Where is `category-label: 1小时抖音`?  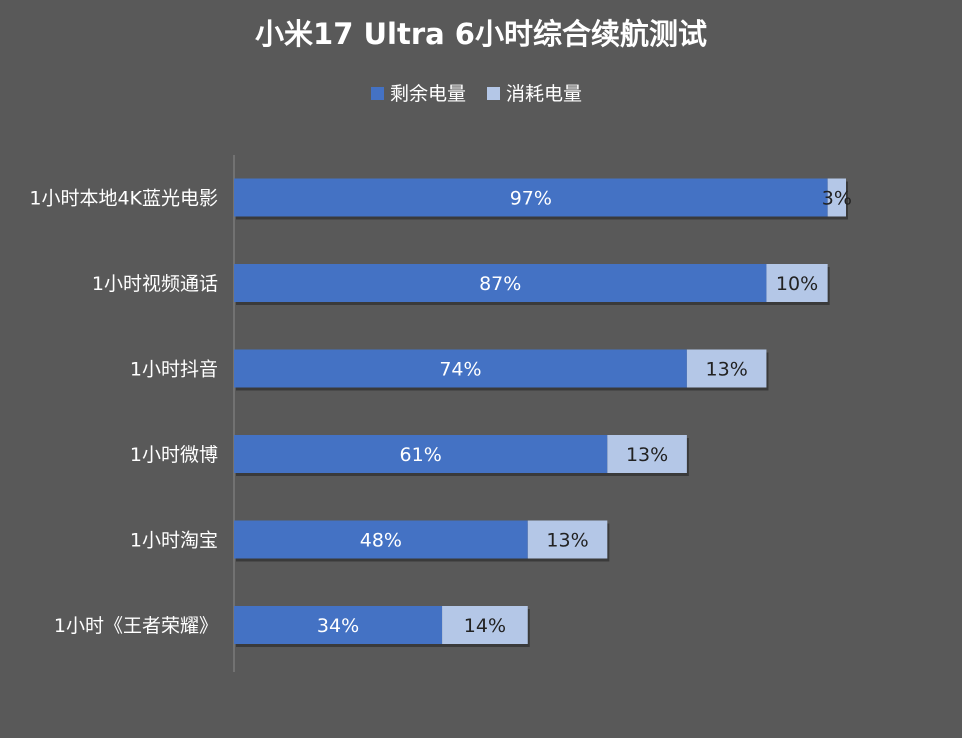 category-label: 1小时抖音 is located at coordinates (174, 370).